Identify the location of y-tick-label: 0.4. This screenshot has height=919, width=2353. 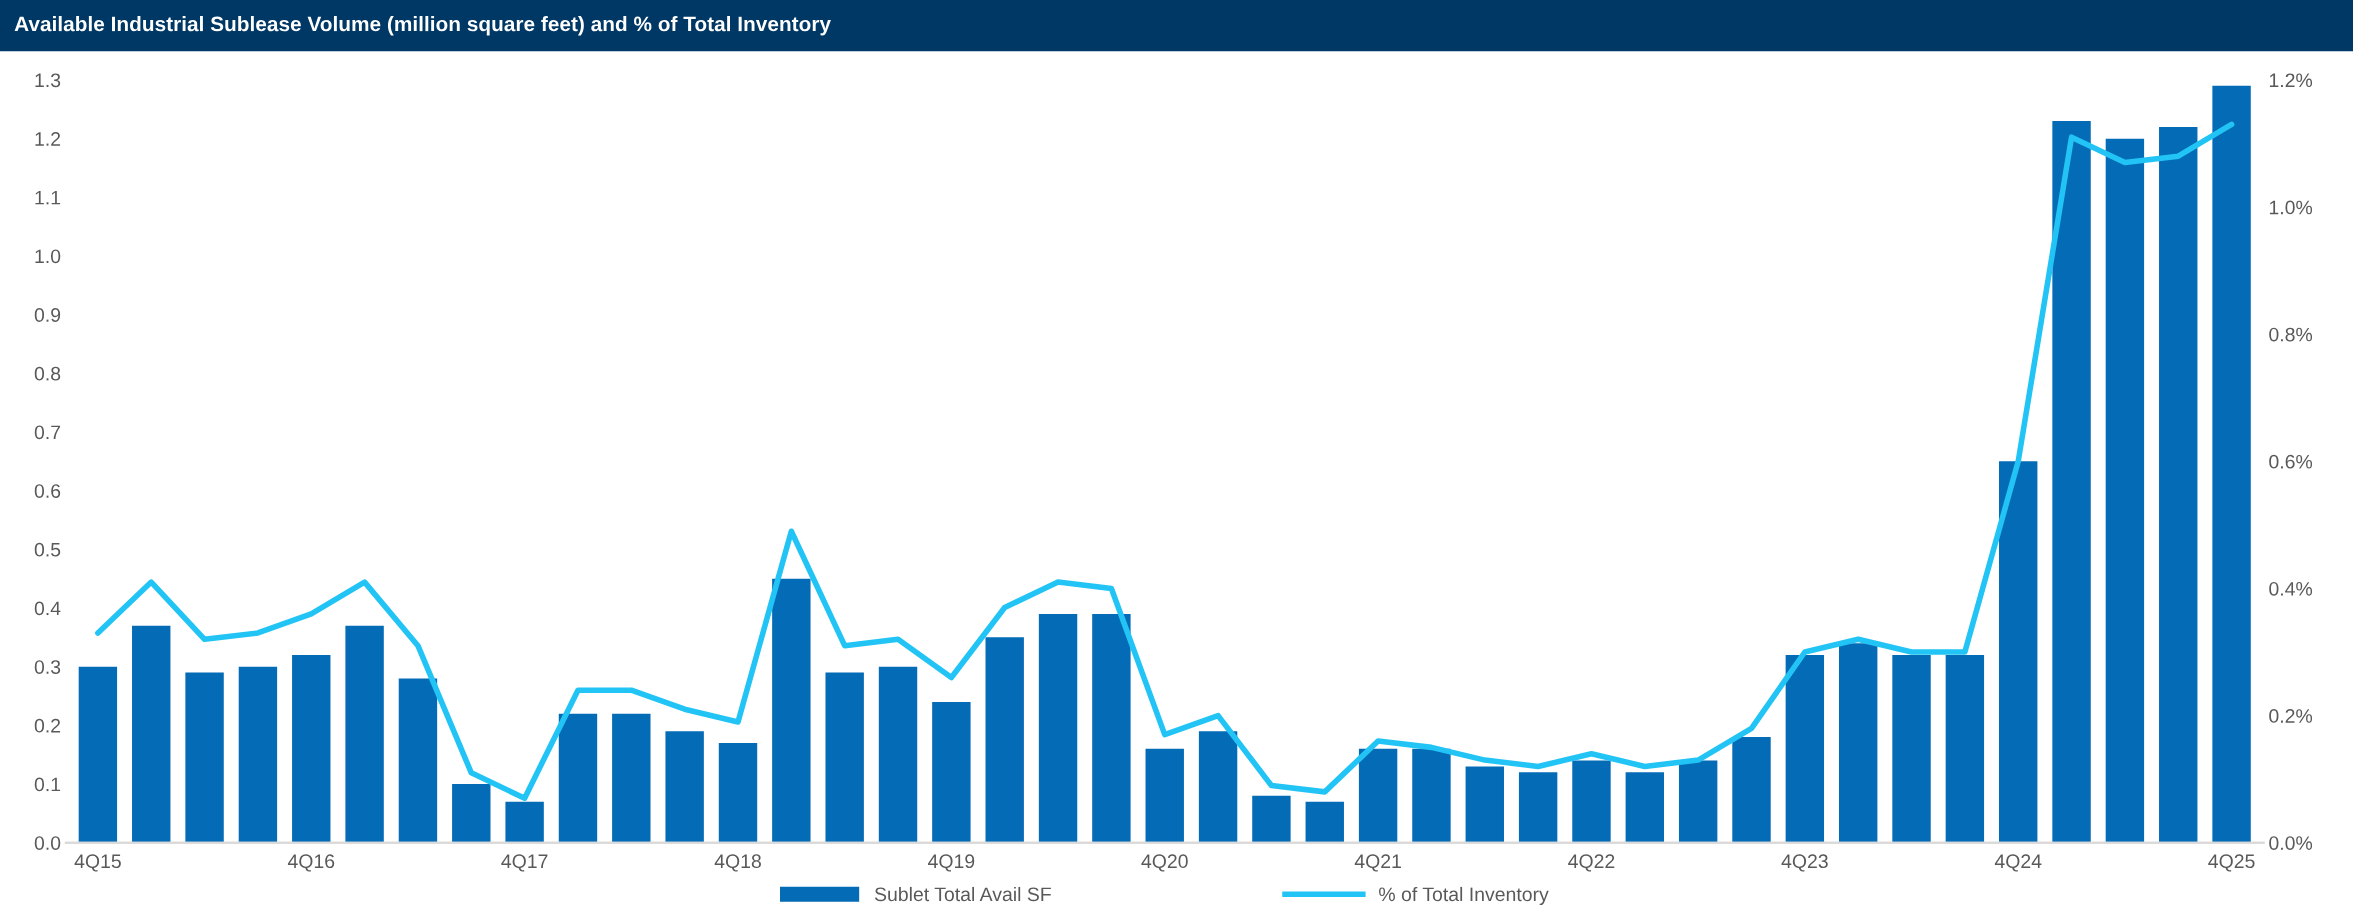
(47, 608).